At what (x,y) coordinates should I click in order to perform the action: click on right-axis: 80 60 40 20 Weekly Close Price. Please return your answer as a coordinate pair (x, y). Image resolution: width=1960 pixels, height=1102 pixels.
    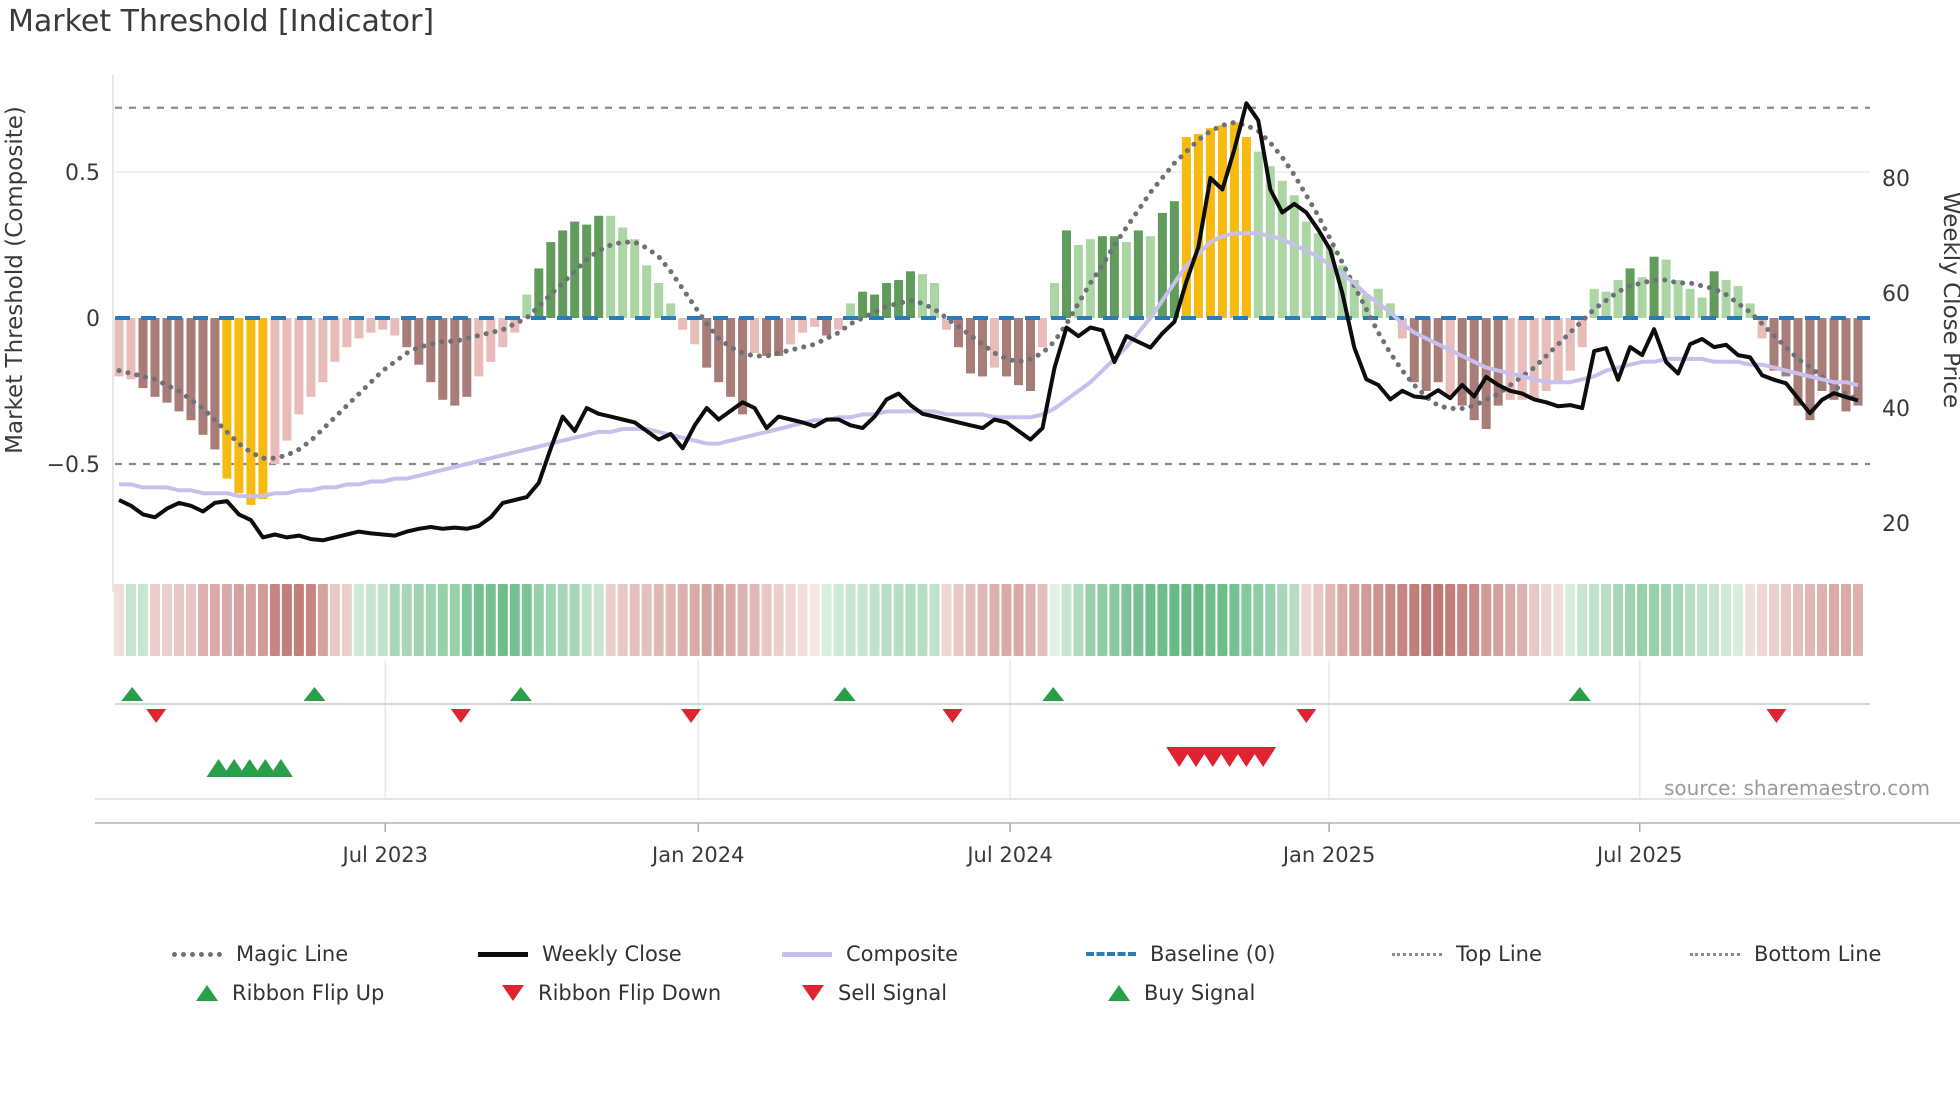
    Looking at the image, I should click on (1921, 352).